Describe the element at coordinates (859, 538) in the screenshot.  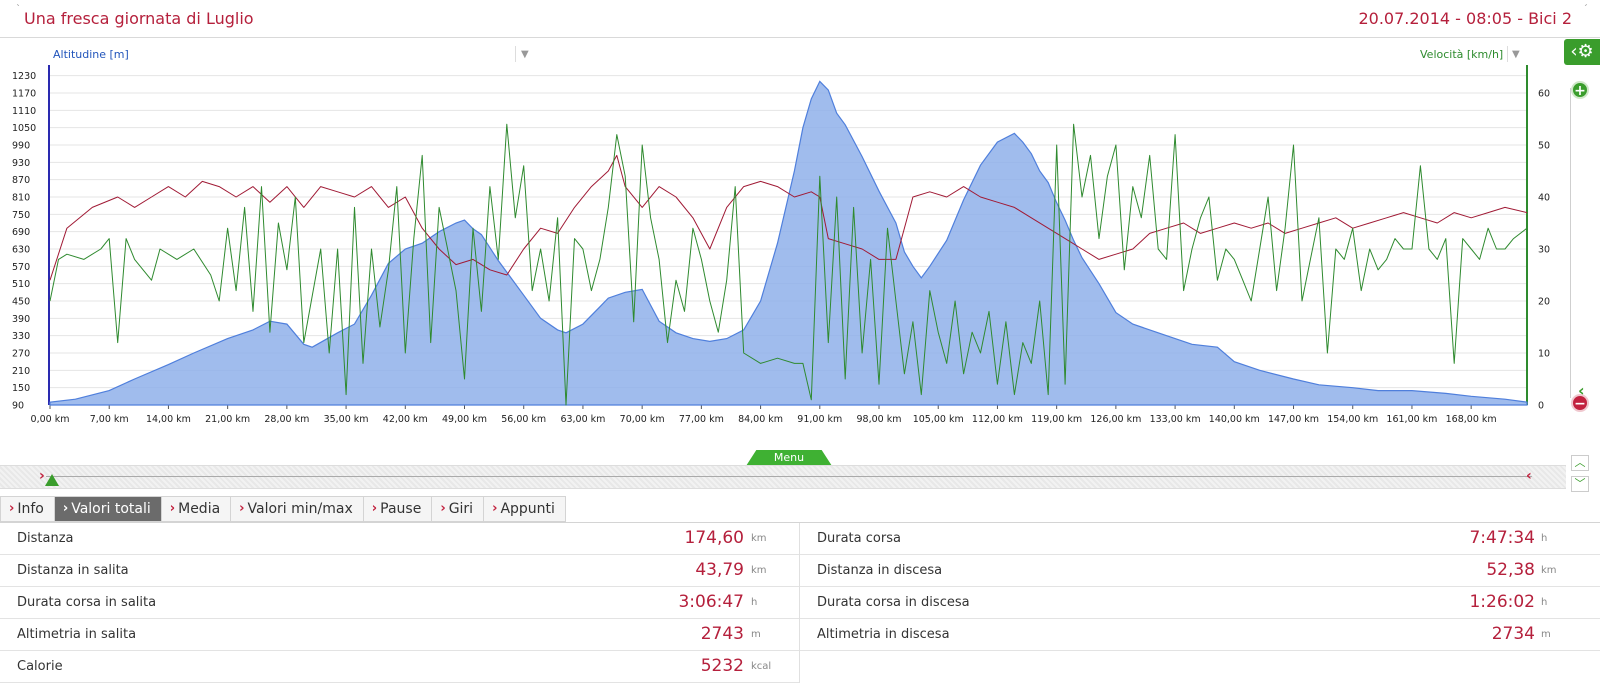
I see `stat-label: Durata corsa` at that location.